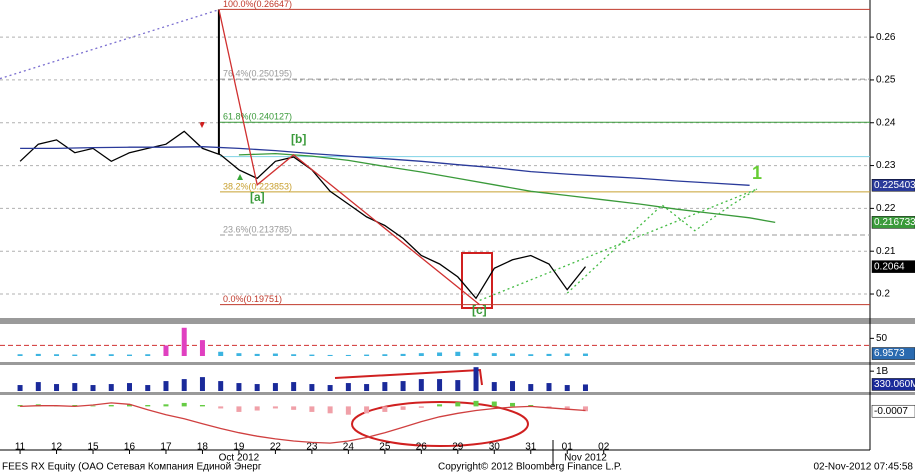  I want to click on y-tick-label: 0.26, so click(886, 37).